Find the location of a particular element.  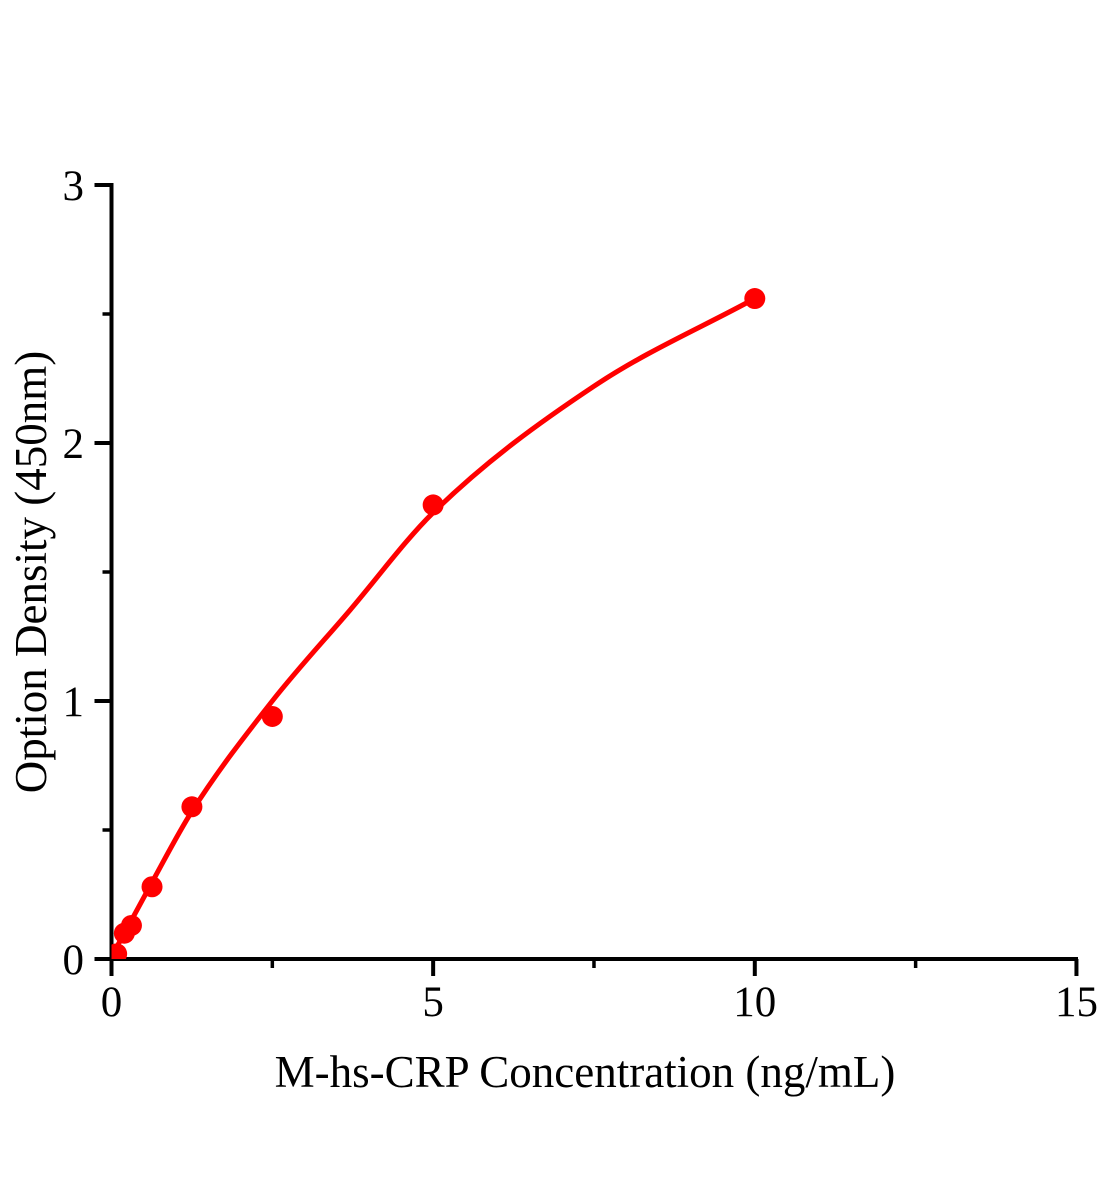

y-tick-label: 2 is located at coordinates (74, 444).